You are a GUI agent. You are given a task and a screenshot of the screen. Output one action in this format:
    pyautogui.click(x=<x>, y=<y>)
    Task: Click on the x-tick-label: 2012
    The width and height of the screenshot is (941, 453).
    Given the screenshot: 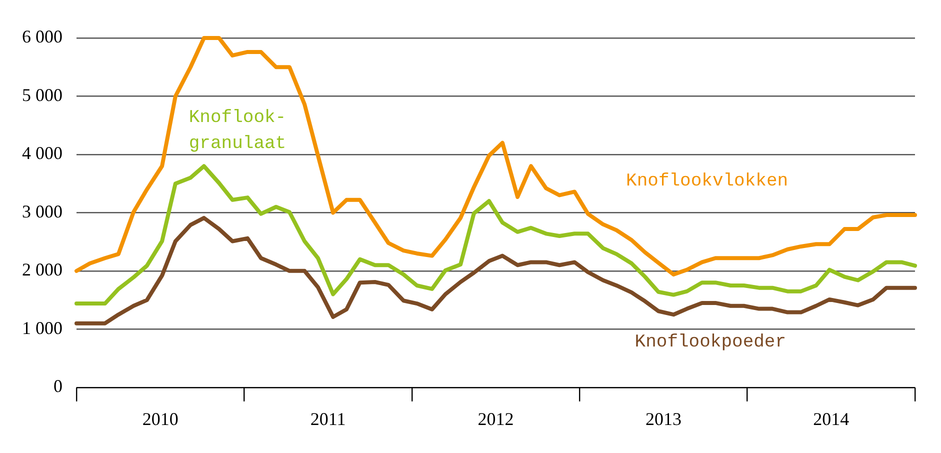 What is the action you would take?
    pyautogui.click(x=496, y=418)
    